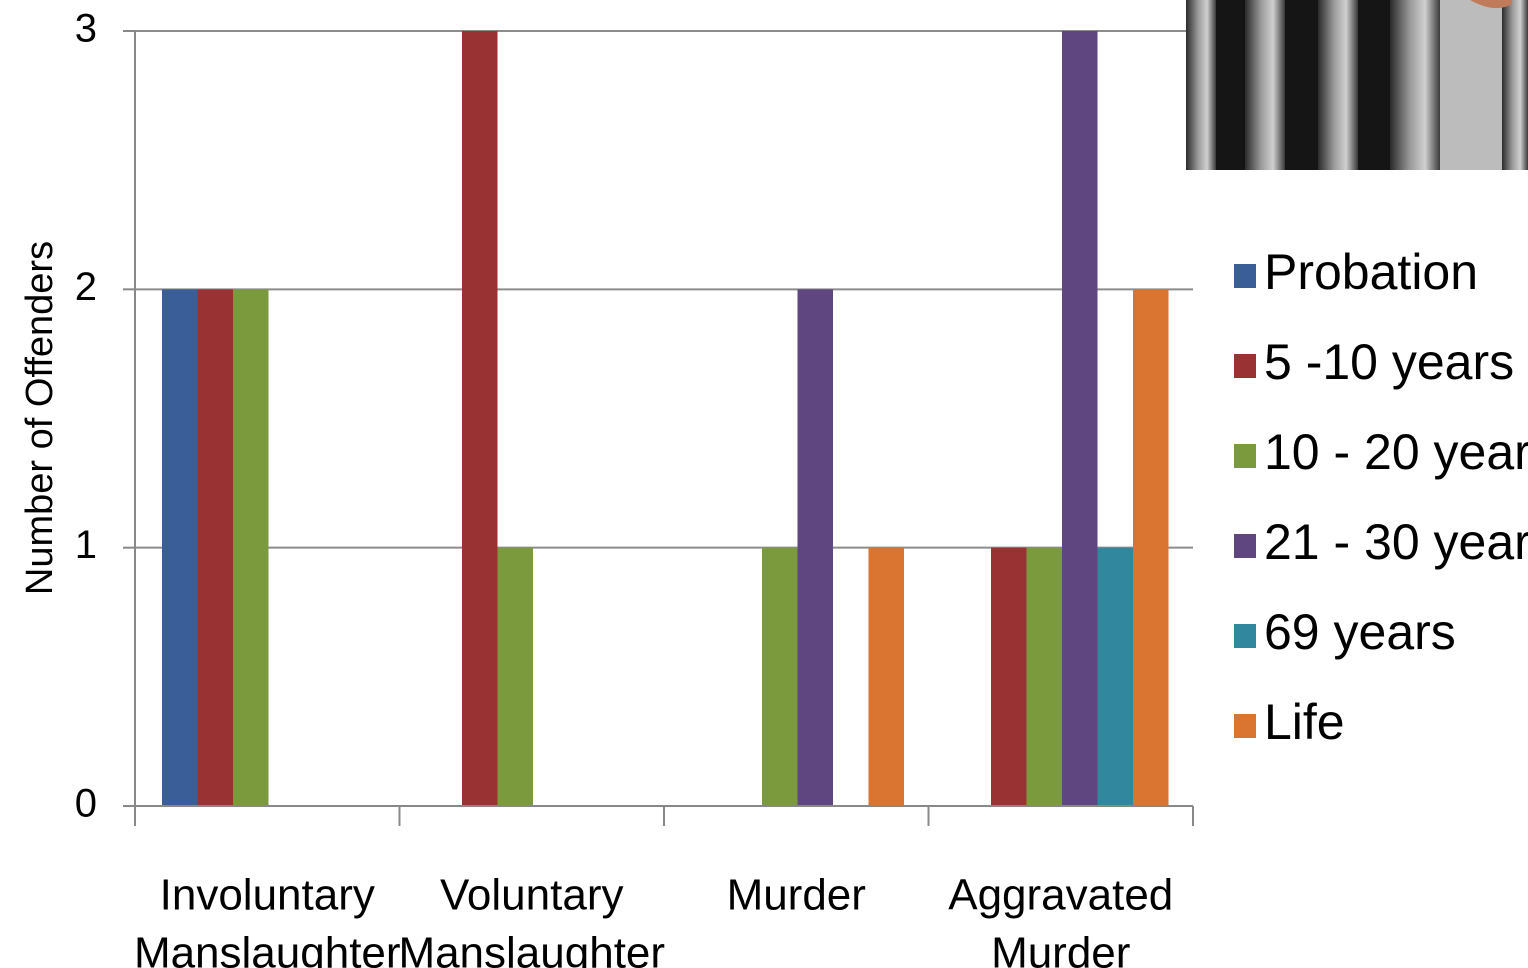 The width and height of the screenshot is (1528, 968). I want to click on prison-bars-photo, so click(1357, 85).